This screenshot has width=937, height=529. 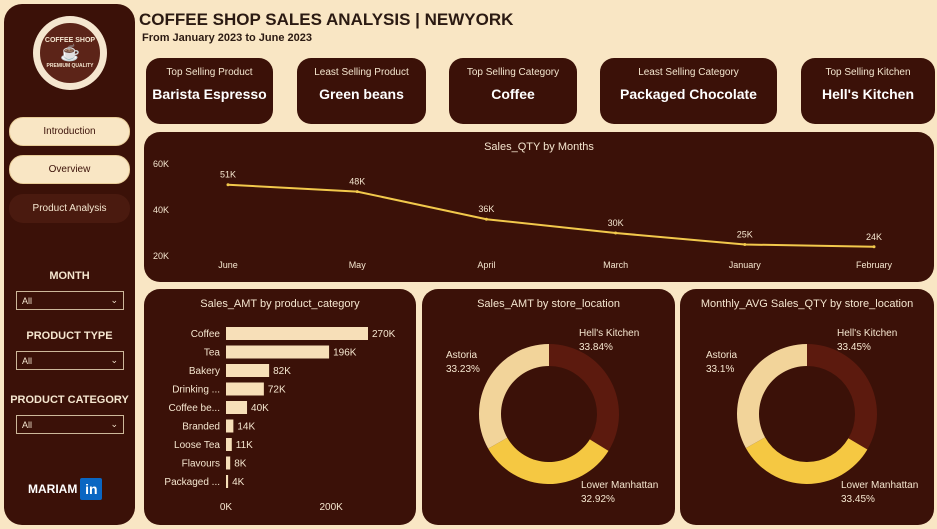 What do you see at coordinates (745, 235) in the screenshot?
I see `data-label: 25K` at bounding box center [745, 235].